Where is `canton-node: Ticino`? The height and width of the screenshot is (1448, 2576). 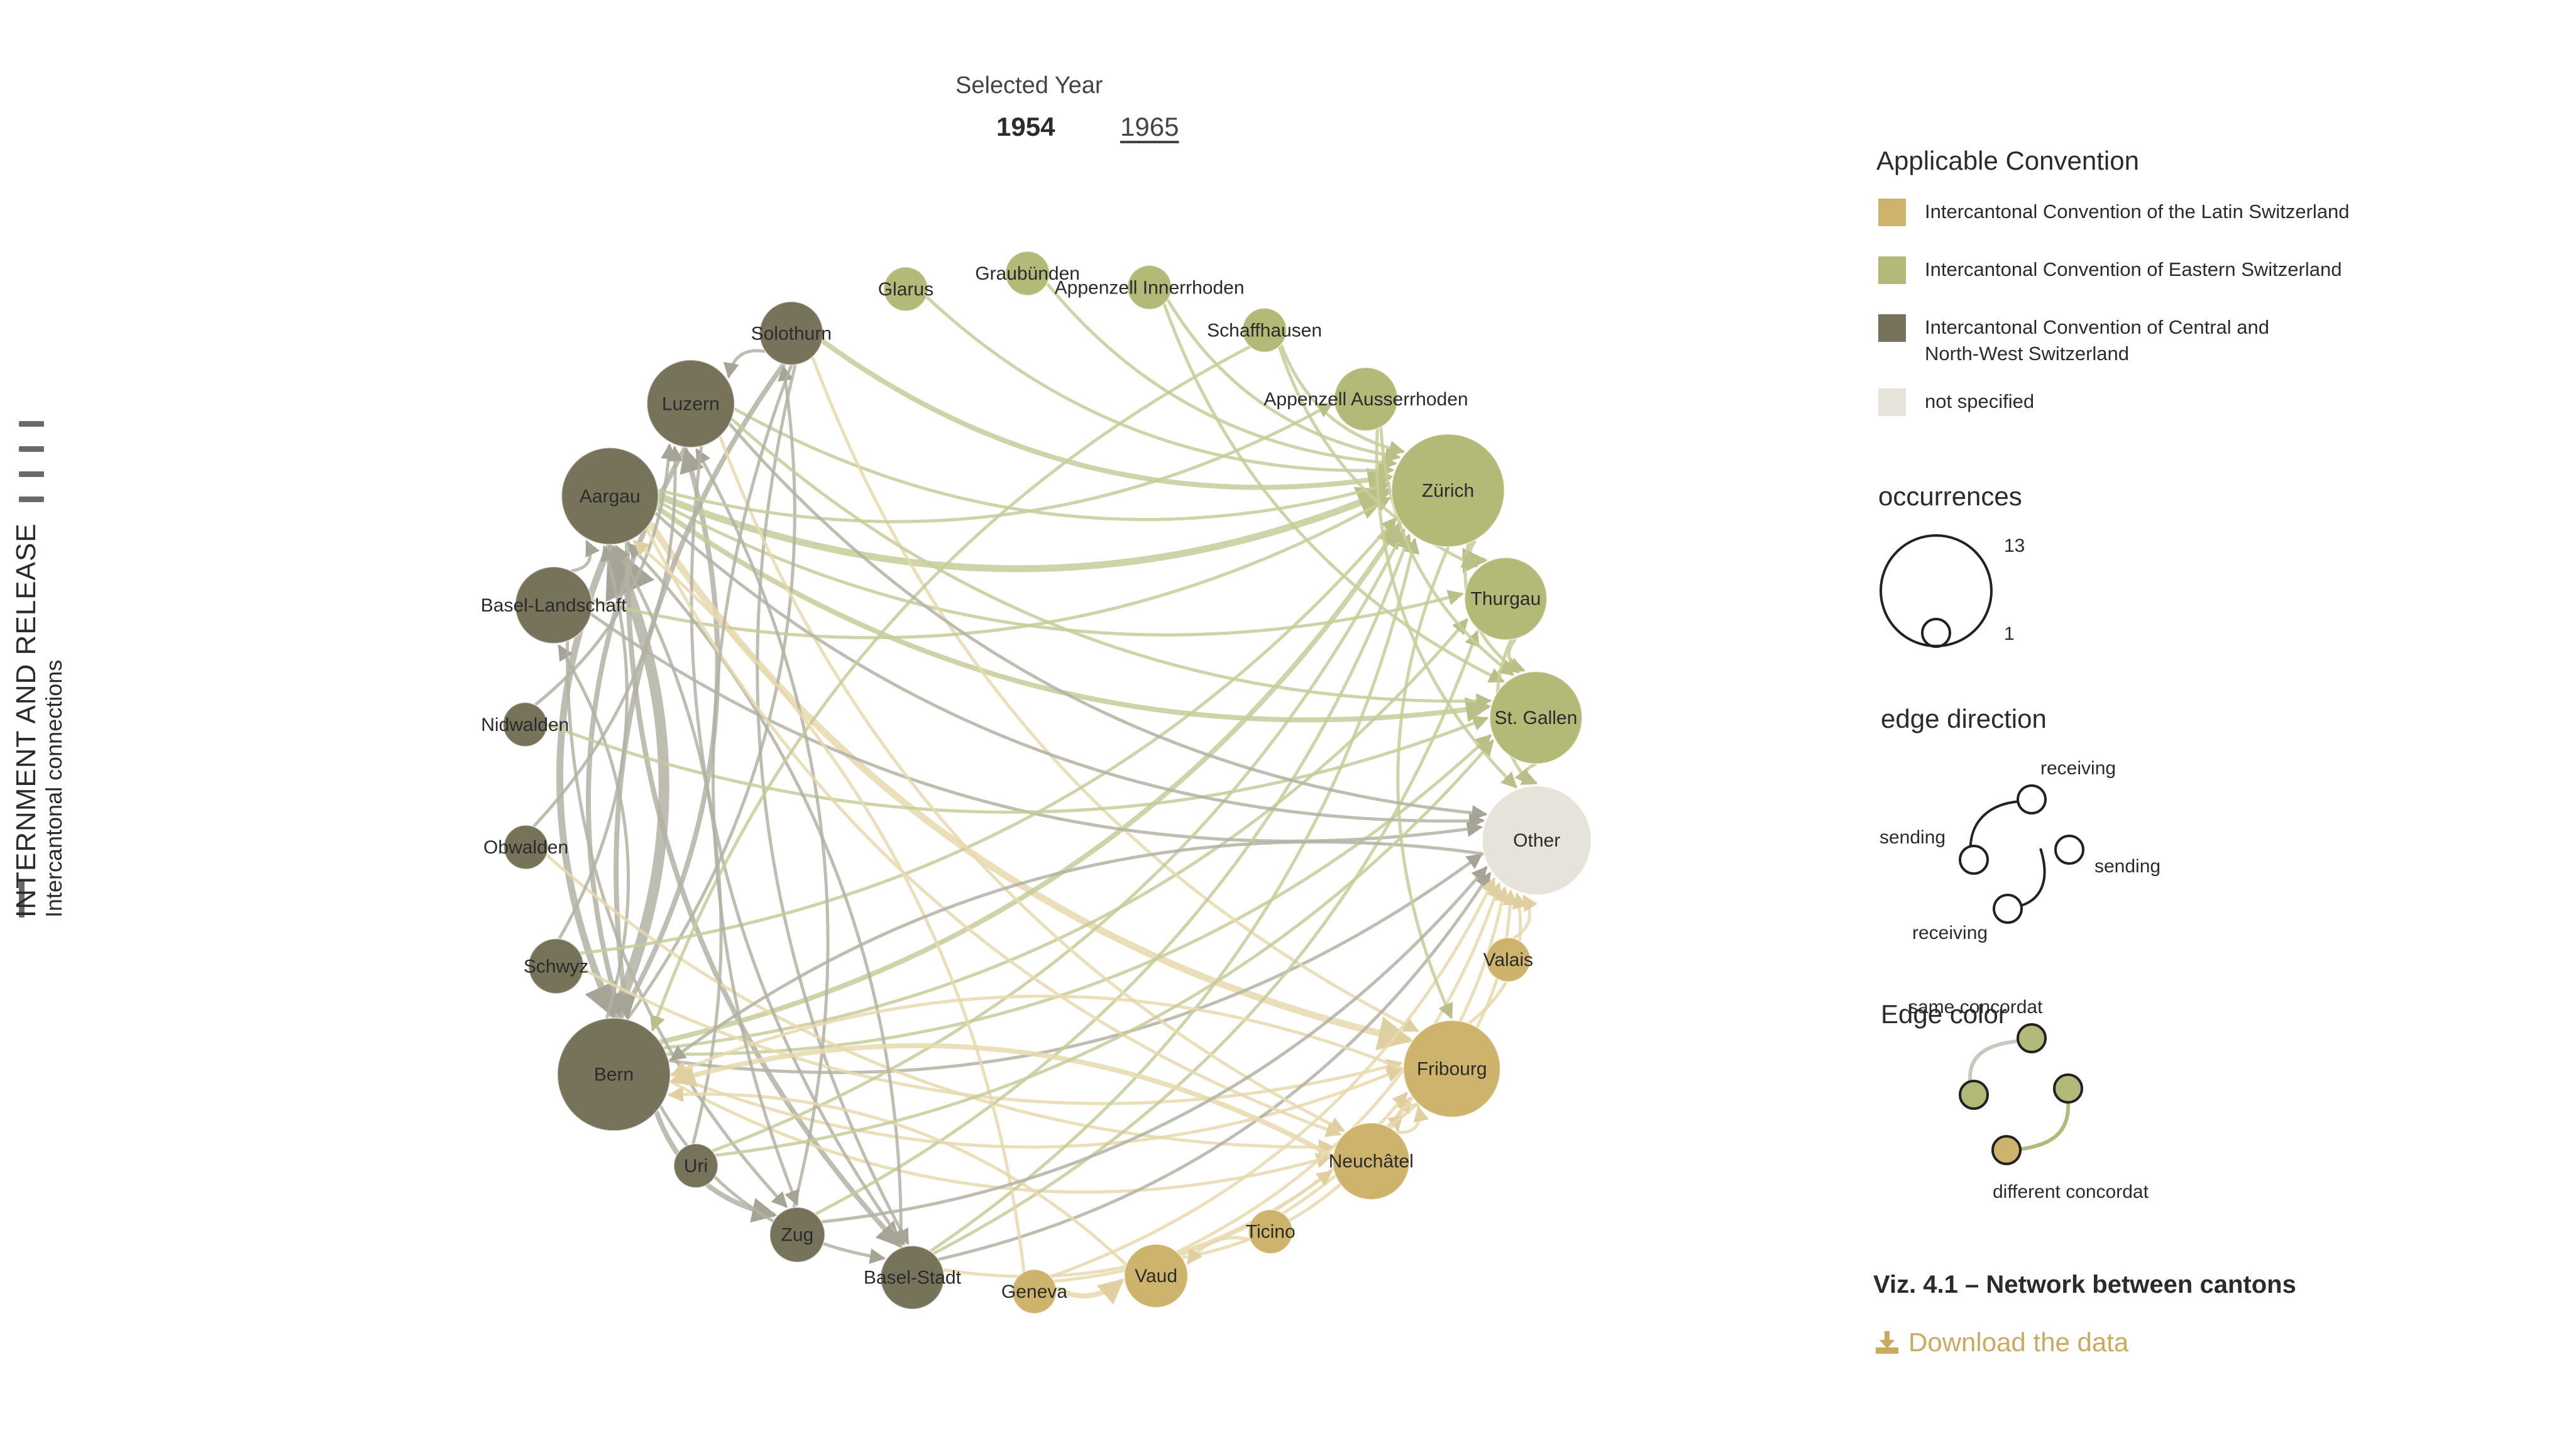
canton-node: Ticino is located at coordinates (1271, 1231).